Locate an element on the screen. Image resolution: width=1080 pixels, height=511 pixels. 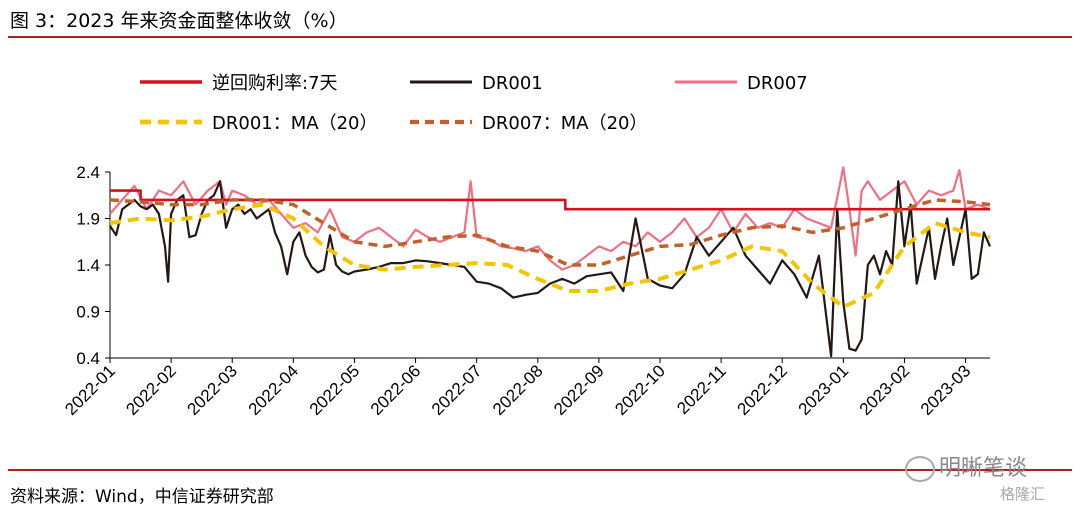
legend-label-2: DR007 is located at coordinates (777, 83).